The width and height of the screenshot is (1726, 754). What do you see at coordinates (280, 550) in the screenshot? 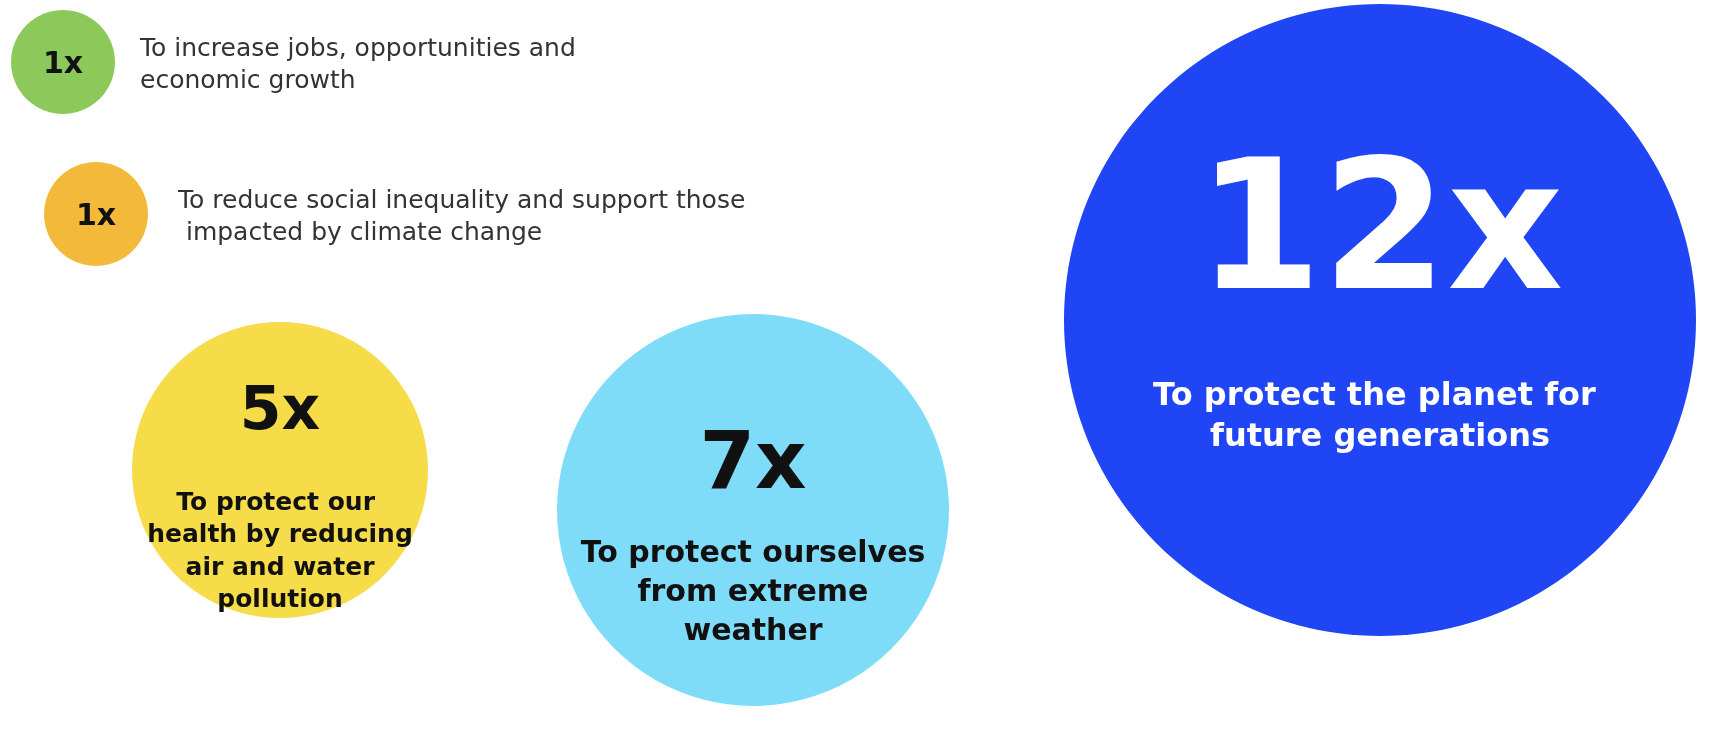
I see `category-label: To protect our health by reducing air and water pollution` at bounding box center [280, 550].